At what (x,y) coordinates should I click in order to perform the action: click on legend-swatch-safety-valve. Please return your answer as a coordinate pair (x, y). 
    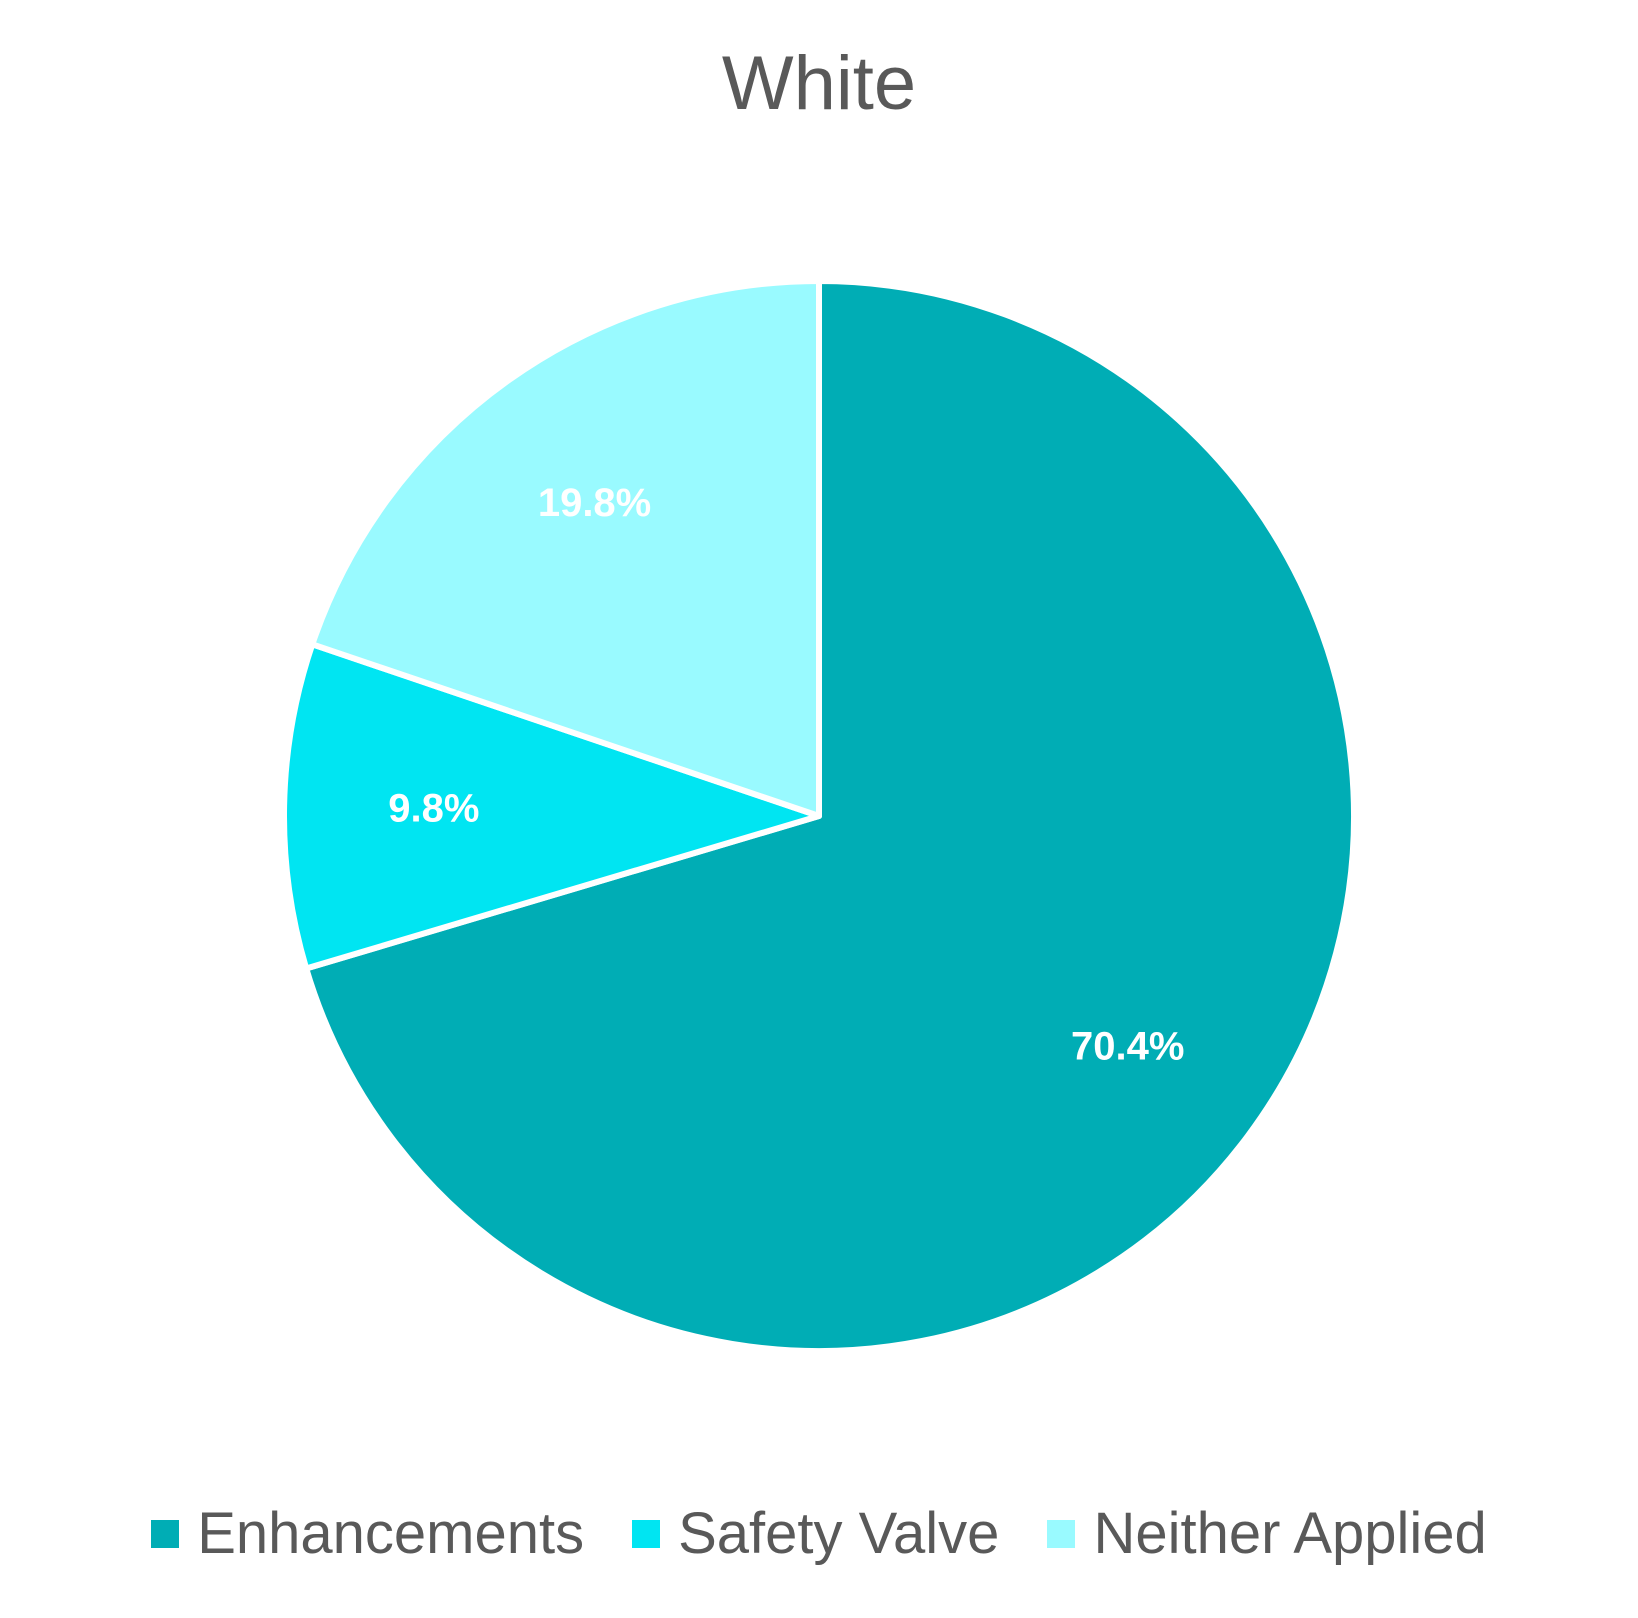
    Looking at the image, I should click on (646, 1533).